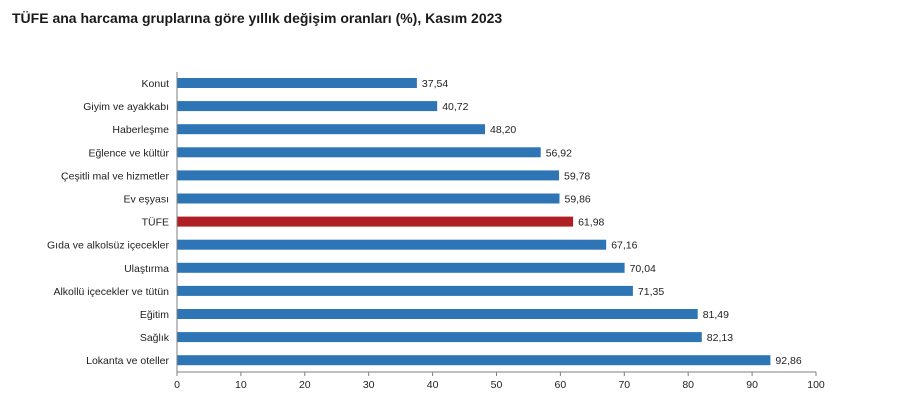 The image size is (900, 402). I want to click on value-label: 67,16, so click(624, 246).